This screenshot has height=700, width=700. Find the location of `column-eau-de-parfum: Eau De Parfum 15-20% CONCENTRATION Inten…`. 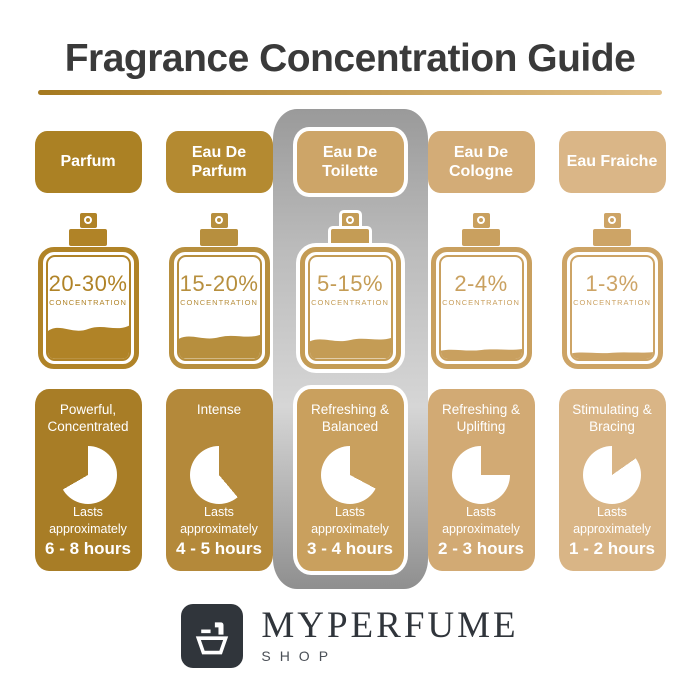

column-eau-de-parfum: Eau De Parfum 15-20% CONCENTRATION Inten… is located at coordinates (219, 350).